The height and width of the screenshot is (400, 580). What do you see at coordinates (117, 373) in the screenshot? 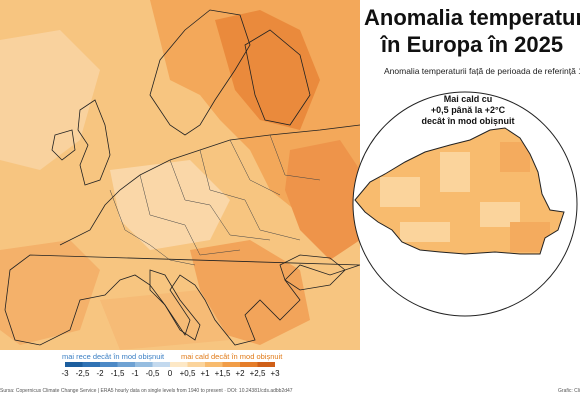
I see `legend-tick-label: -1,5` at bounding box center [117, 373].